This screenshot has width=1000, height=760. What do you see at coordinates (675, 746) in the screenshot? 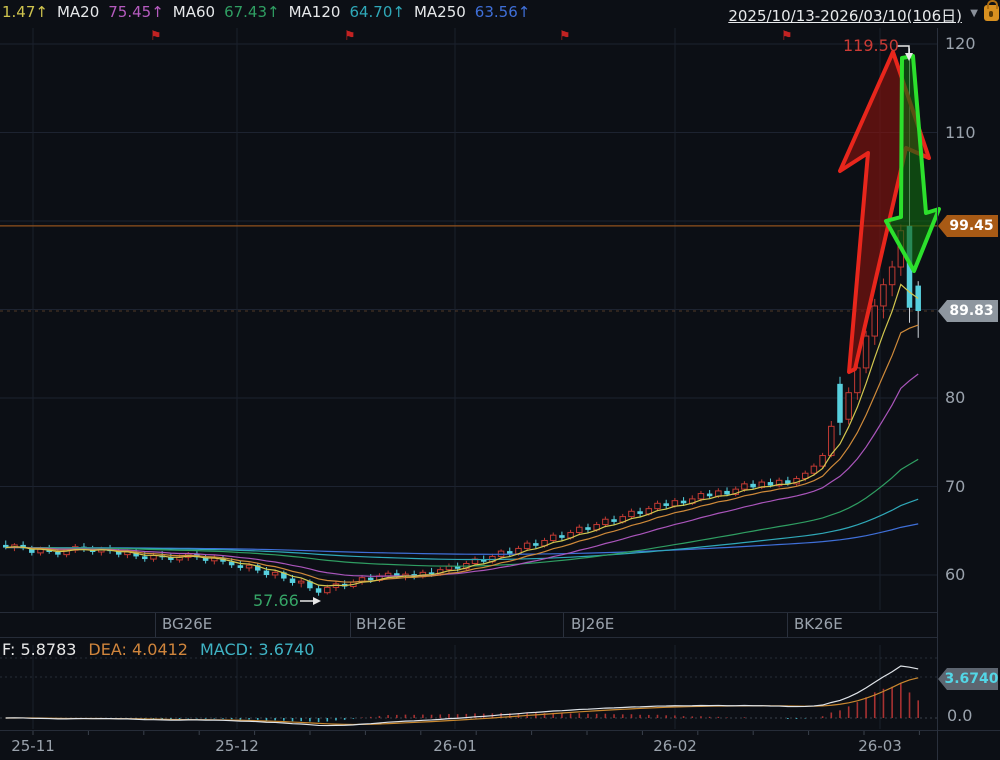
I see `time-tick-feb: 26-02` at bounding box center [675, 746].